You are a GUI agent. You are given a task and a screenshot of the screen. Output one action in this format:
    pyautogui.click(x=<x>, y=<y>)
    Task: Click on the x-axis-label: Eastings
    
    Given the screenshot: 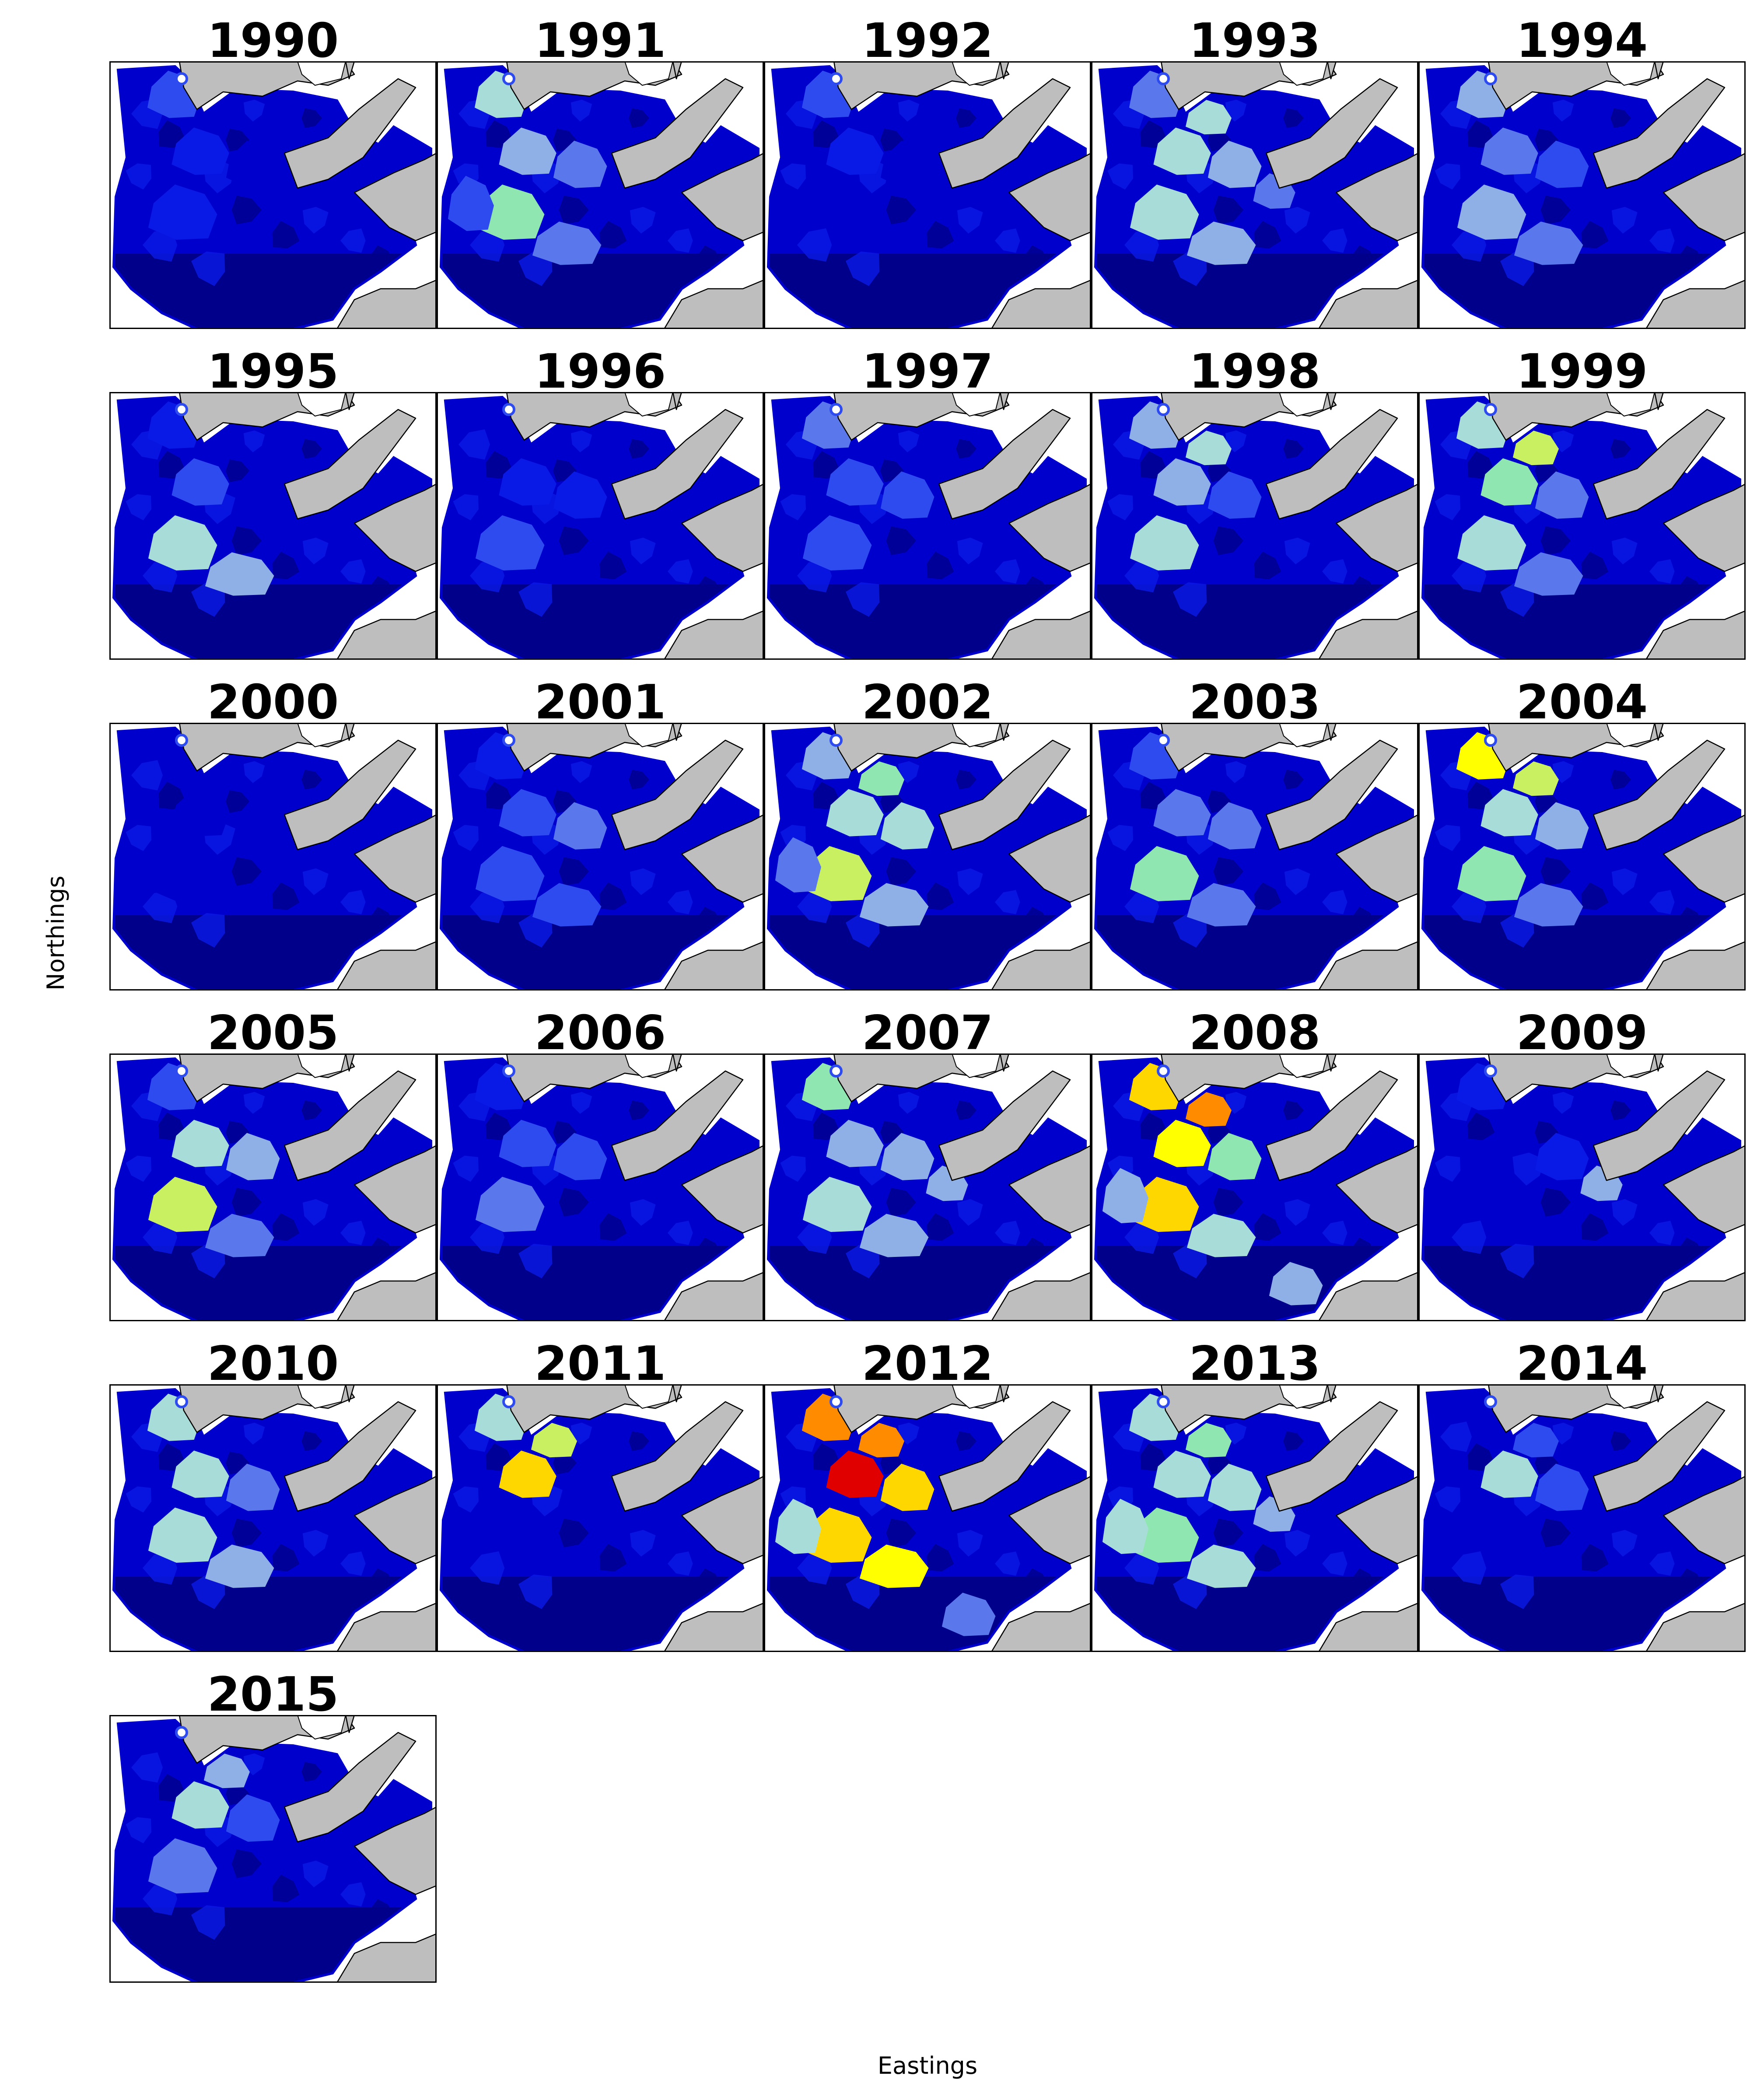 What is the action you would take?
    pyautogui.click(x=927, y=2065)
    